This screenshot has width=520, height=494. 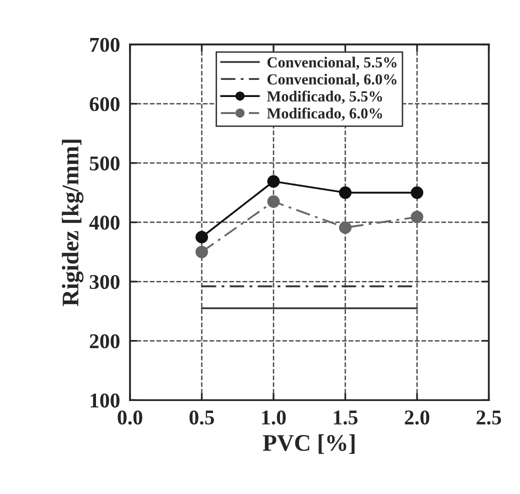 What do you see at coordinates (324, 114) in the screenshot?
I see `legend-label: Modificado, 6.0%` at bounding box center [324, 114].